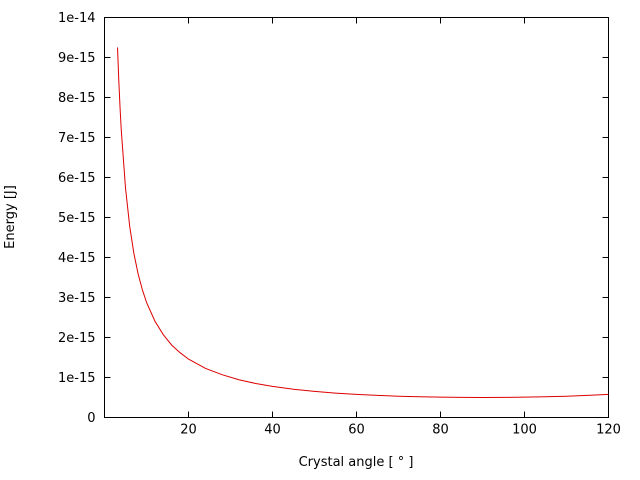 Image resolution: width=640 pixels, height=480 pixels. What do you see at coordinates (77, 178) in the screenshot?
I see `y-tick-label: 6e-15` at bounding box center [77, 178].